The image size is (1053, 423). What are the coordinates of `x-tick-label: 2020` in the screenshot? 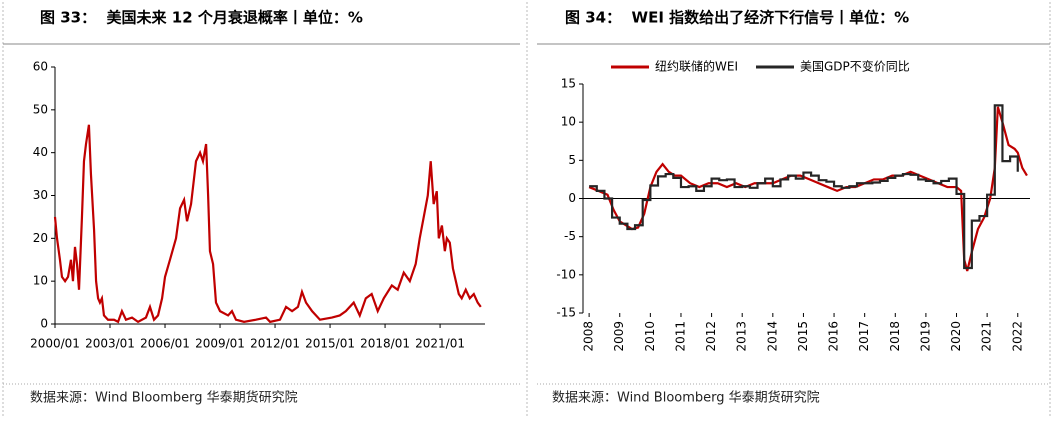 It's located at (956, 336).